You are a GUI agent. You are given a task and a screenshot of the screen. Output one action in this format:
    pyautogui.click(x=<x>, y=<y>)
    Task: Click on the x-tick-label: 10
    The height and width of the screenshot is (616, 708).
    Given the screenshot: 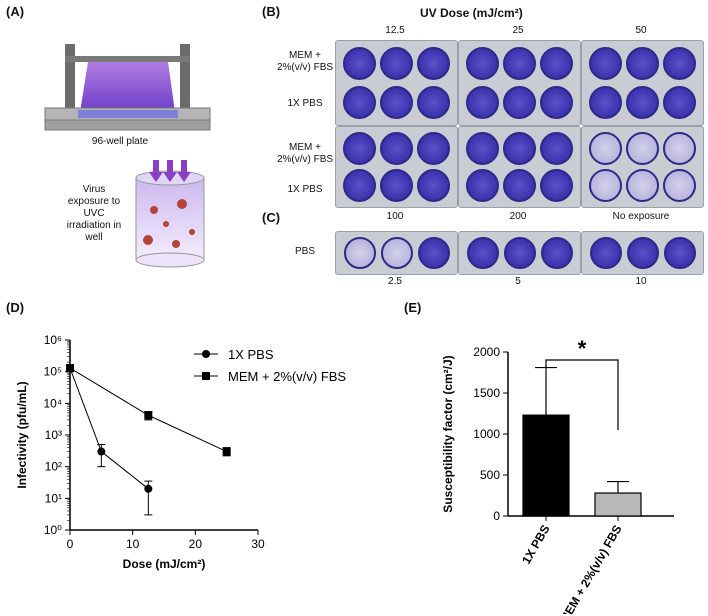 What is the action you would take?
    pyautogui.click(x=133, y=544)
    